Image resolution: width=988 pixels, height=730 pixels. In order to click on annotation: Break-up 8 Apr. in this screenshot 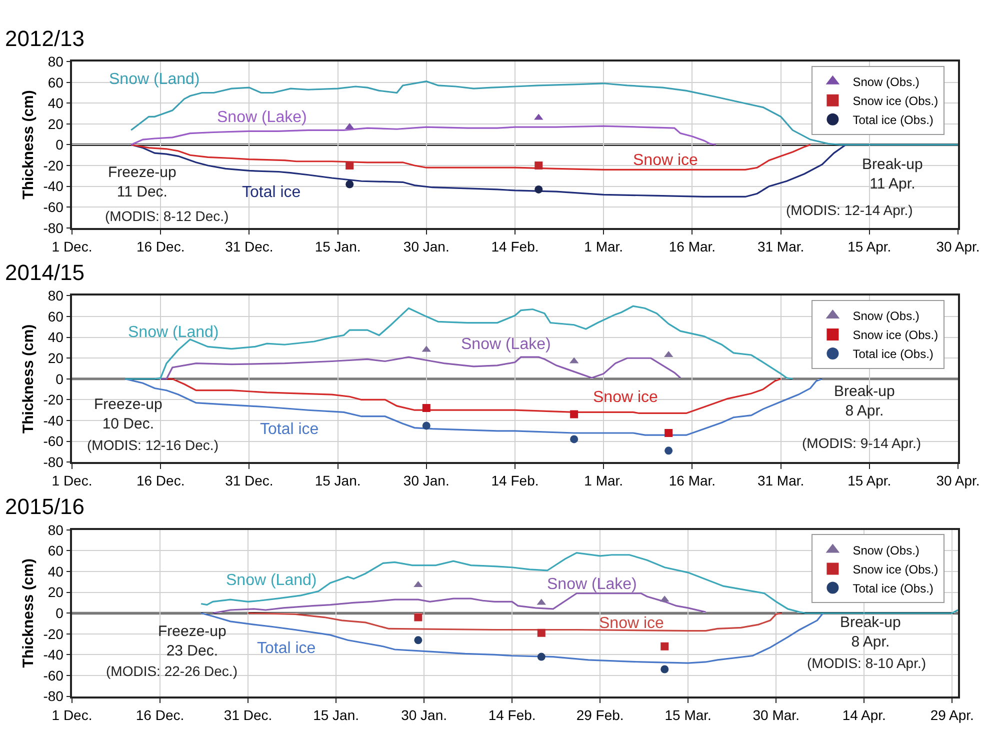, I will do `click(864, 401)`.